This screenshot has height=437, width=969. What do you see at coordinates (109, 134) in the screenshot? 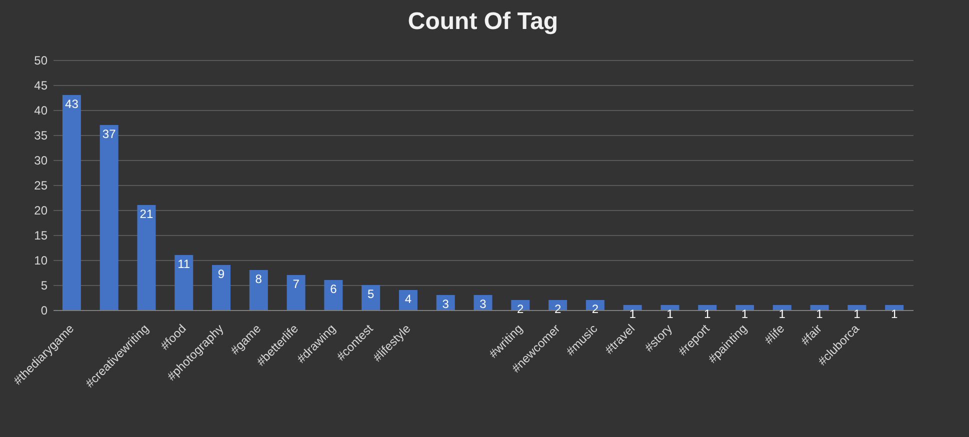
I see `data-label: 37` at bounding box center [109, 134].